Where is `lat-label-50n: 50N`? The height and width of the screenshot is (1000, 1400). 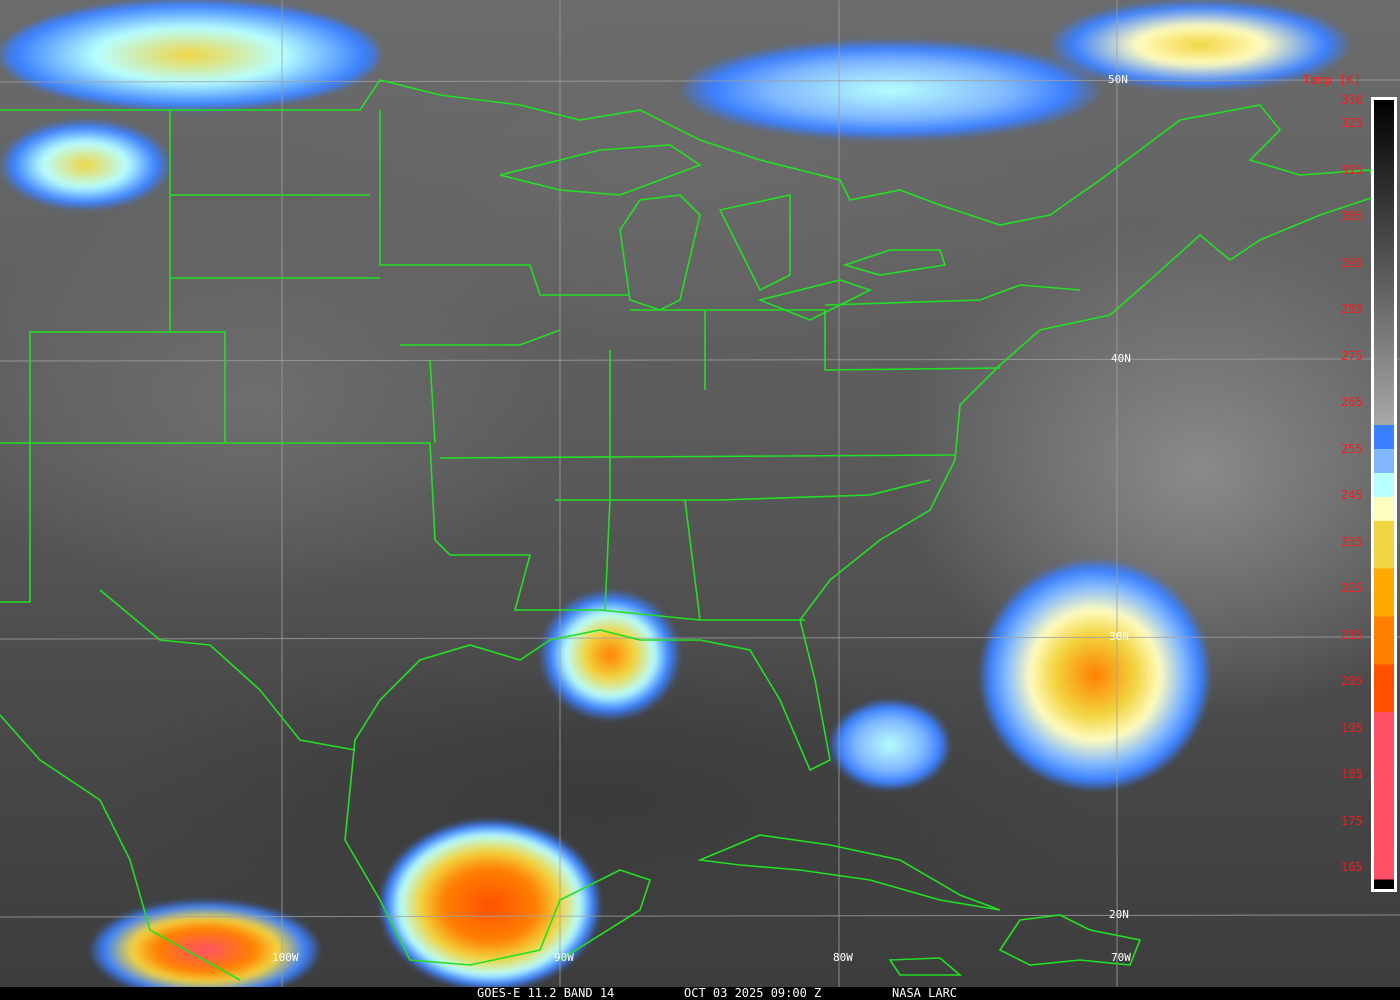
lat-label-50n: 50N is located at coordinates (1118, 79).